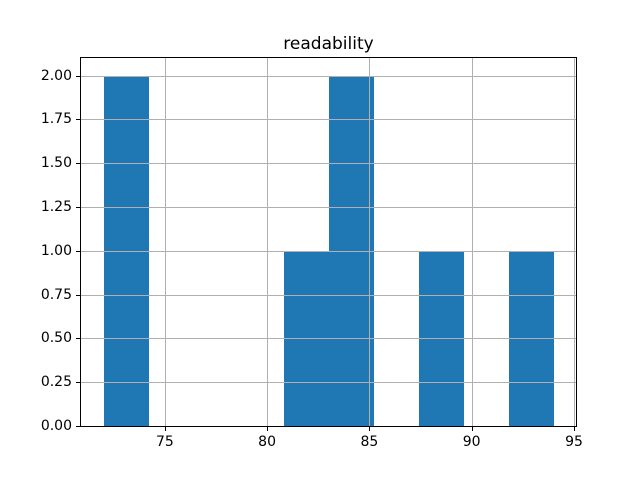  Describe the element at coordinates (267, 442) in the screenshot. I see `x-axis-tick-label: 80` at that location.